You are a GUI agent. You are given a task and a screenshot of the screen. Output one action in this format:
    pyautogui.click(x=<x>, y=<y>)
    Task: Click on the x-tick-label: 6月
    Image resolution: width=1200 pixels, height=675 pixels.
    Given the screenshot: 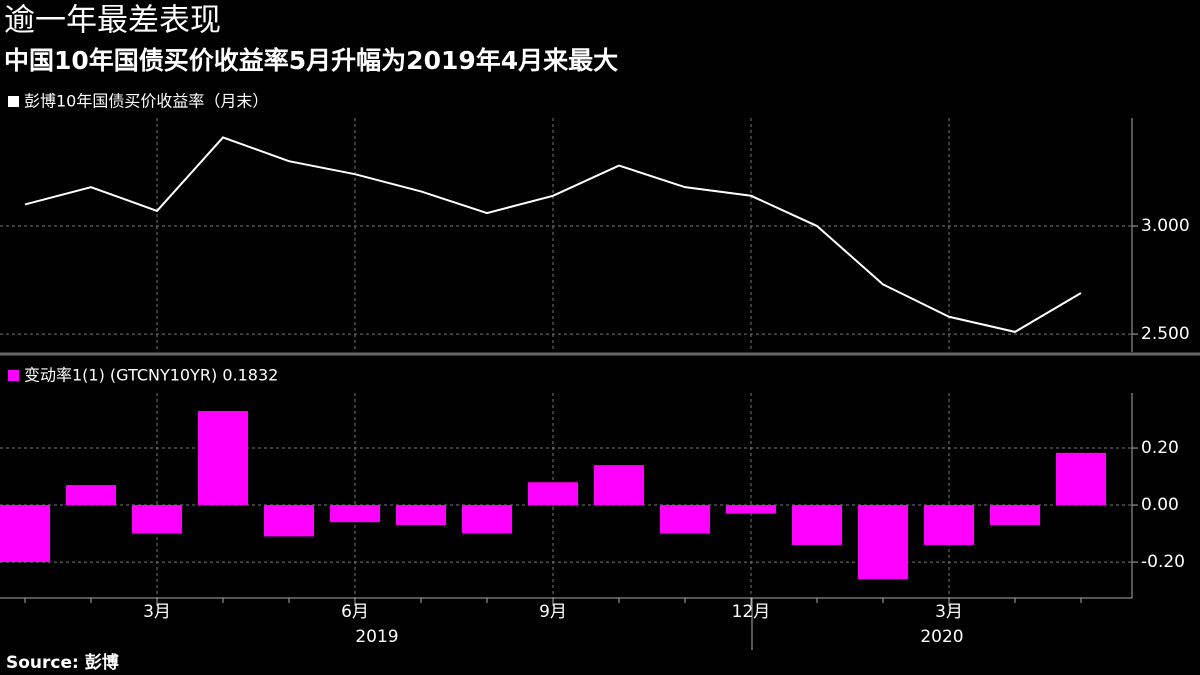 What is the action you would take?
    pyautogui.click(x=355, y=612)
    